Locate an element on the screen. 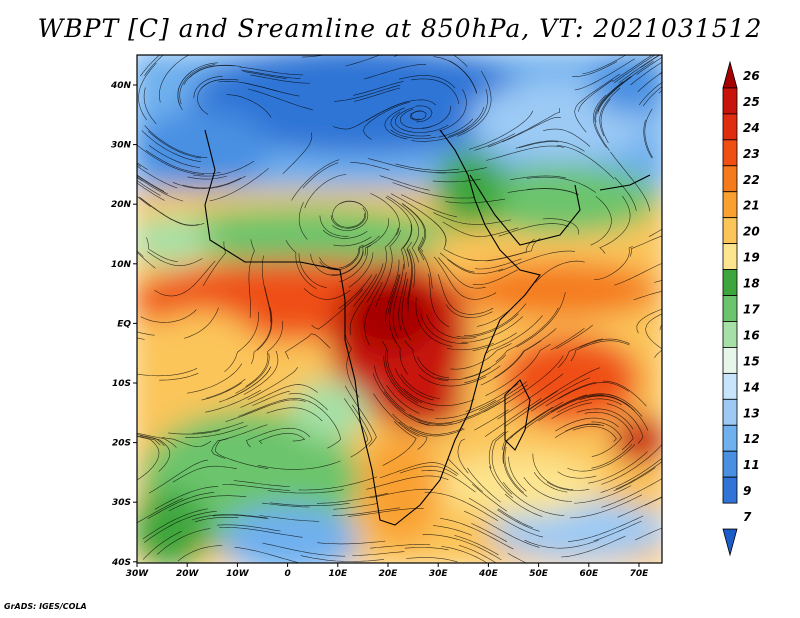 The width and height of the screenshot is (800, 618). colorbar-label: 15 is located at coordinates (751, 361).